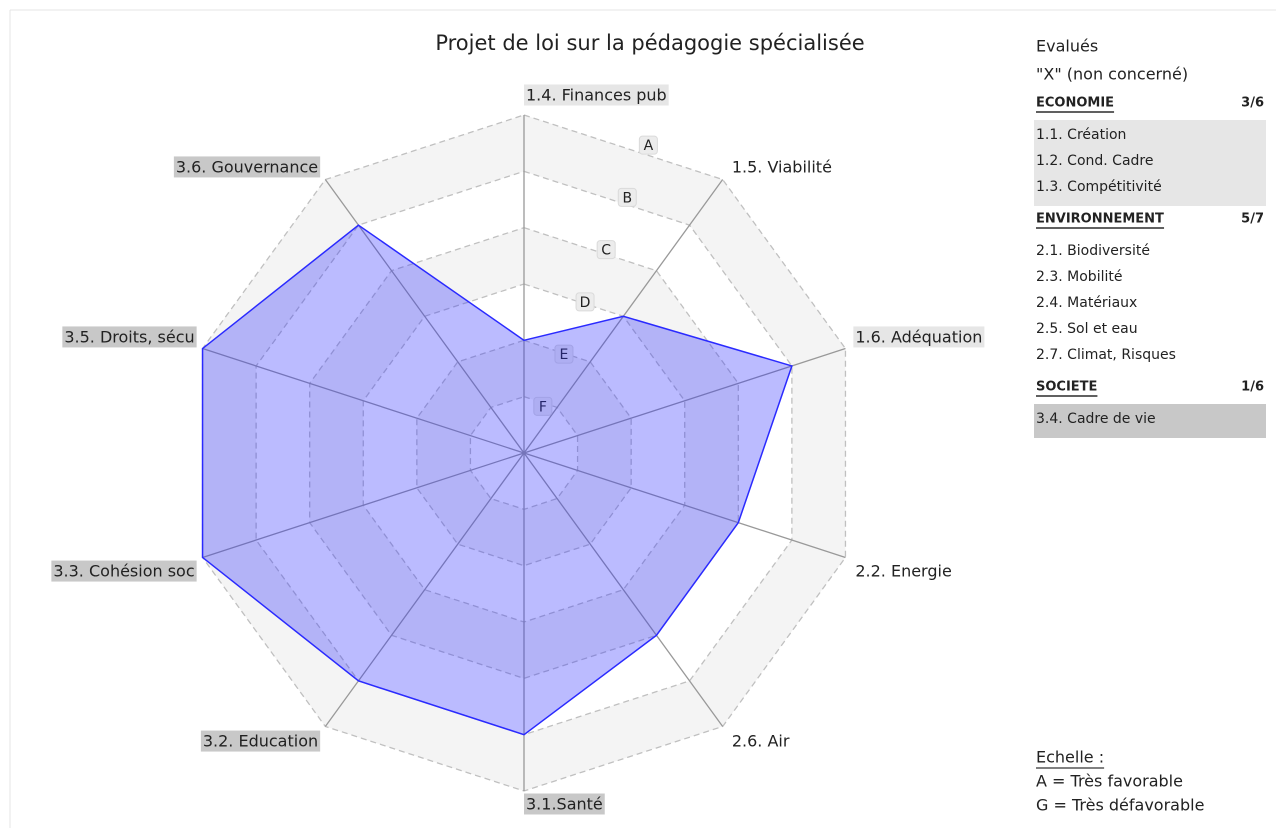 This screenshot has width=1276, height=828. What do you see at coordinates (1120, 805) in the screenshot?
I see `scale-line: G = Très défavorable` at bounding box center [1120, 805].